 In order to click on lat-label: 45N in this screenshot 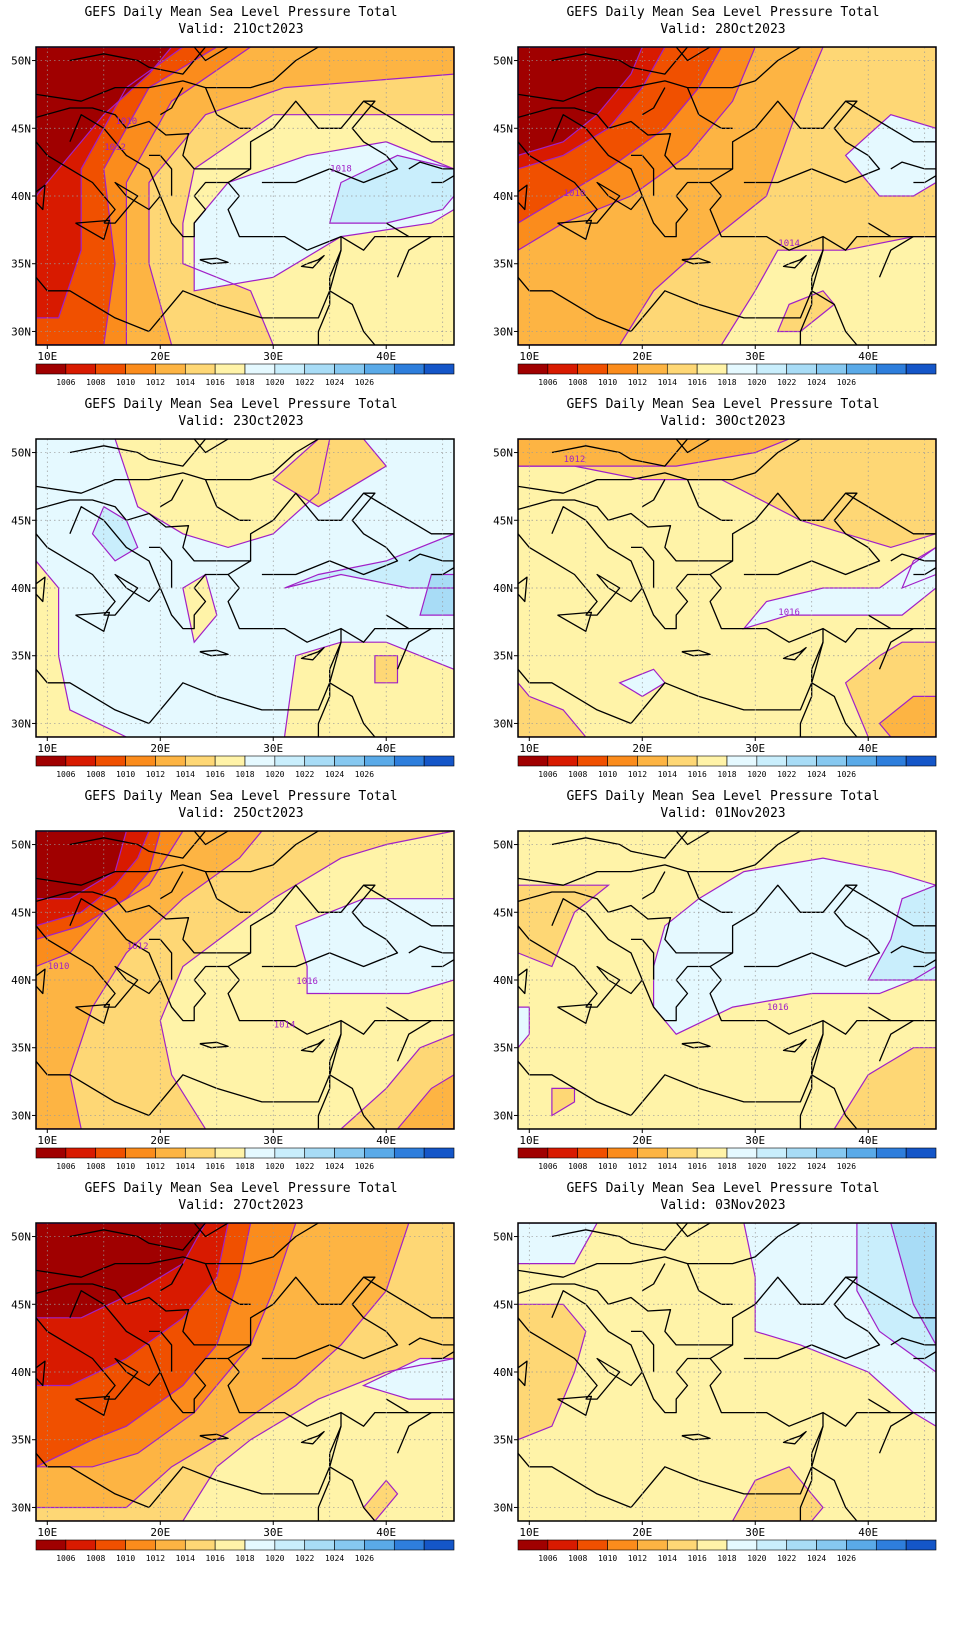, I will do `click(503, 128)`.